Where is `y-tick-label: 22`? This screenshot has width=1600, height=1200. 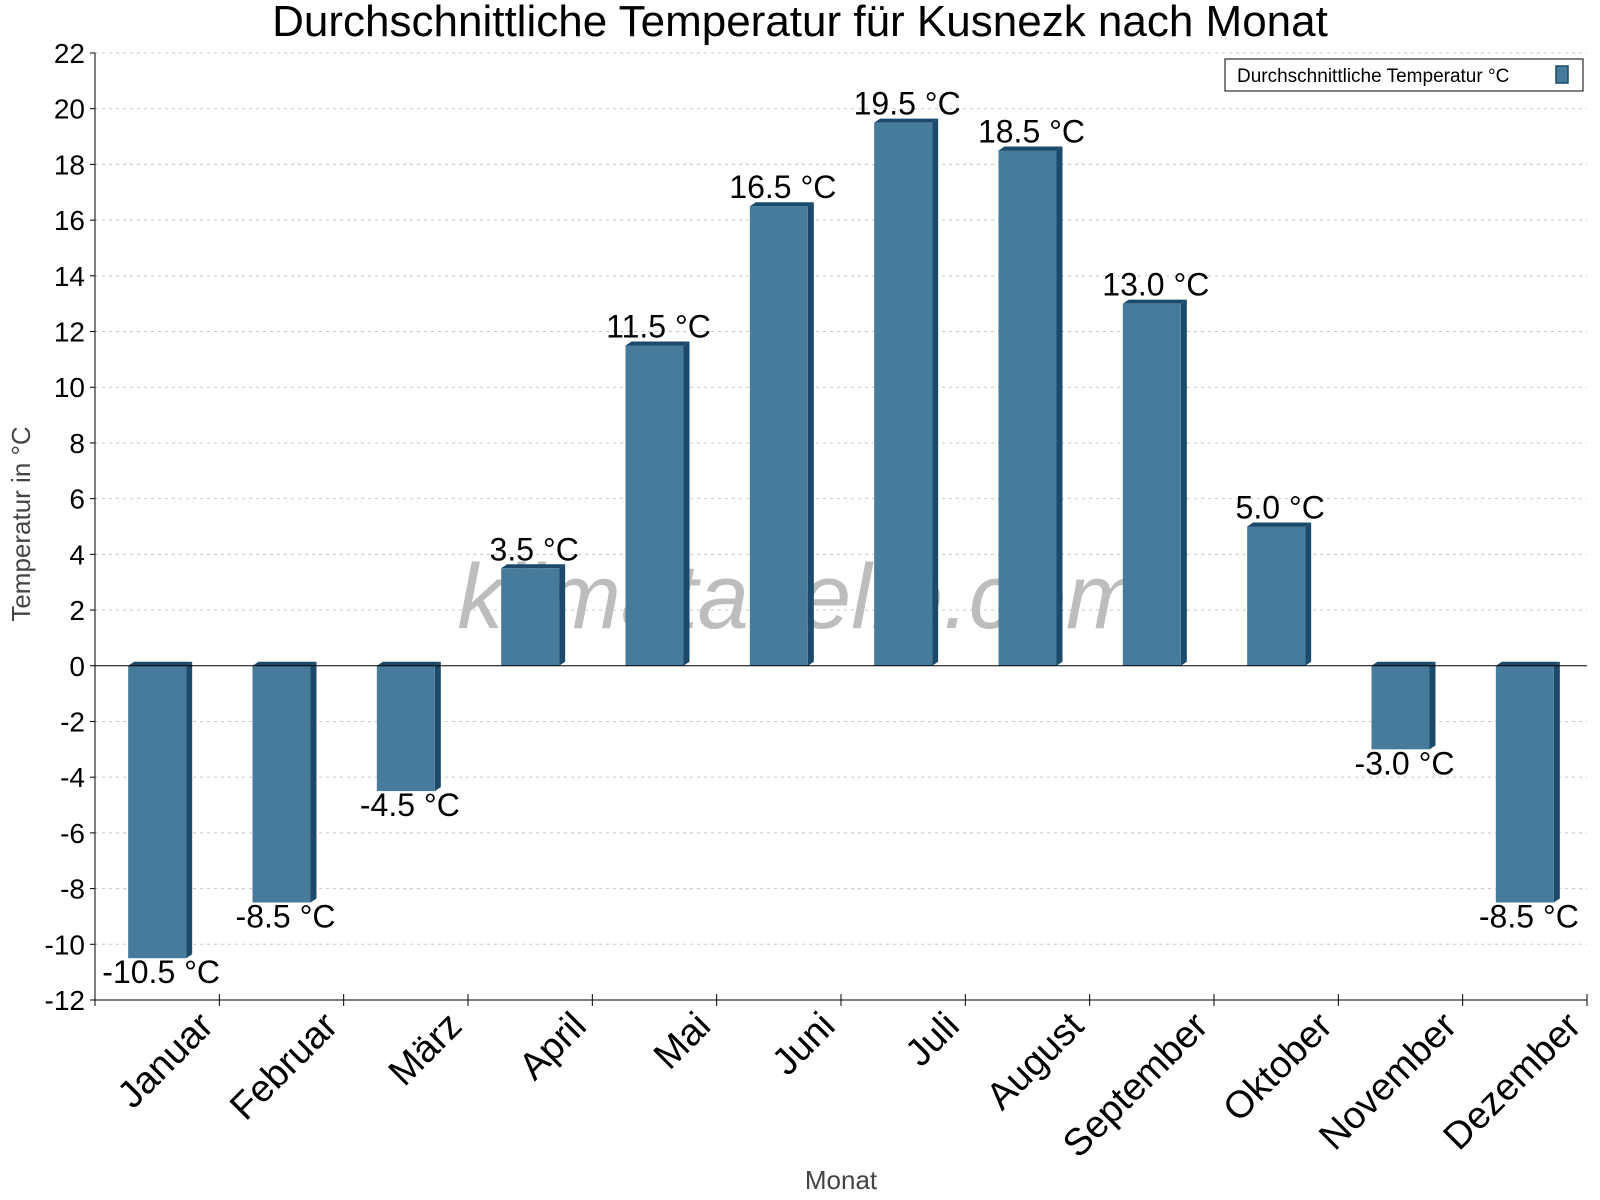
y-tick-label: 22 is located at coordinates (69, 53).